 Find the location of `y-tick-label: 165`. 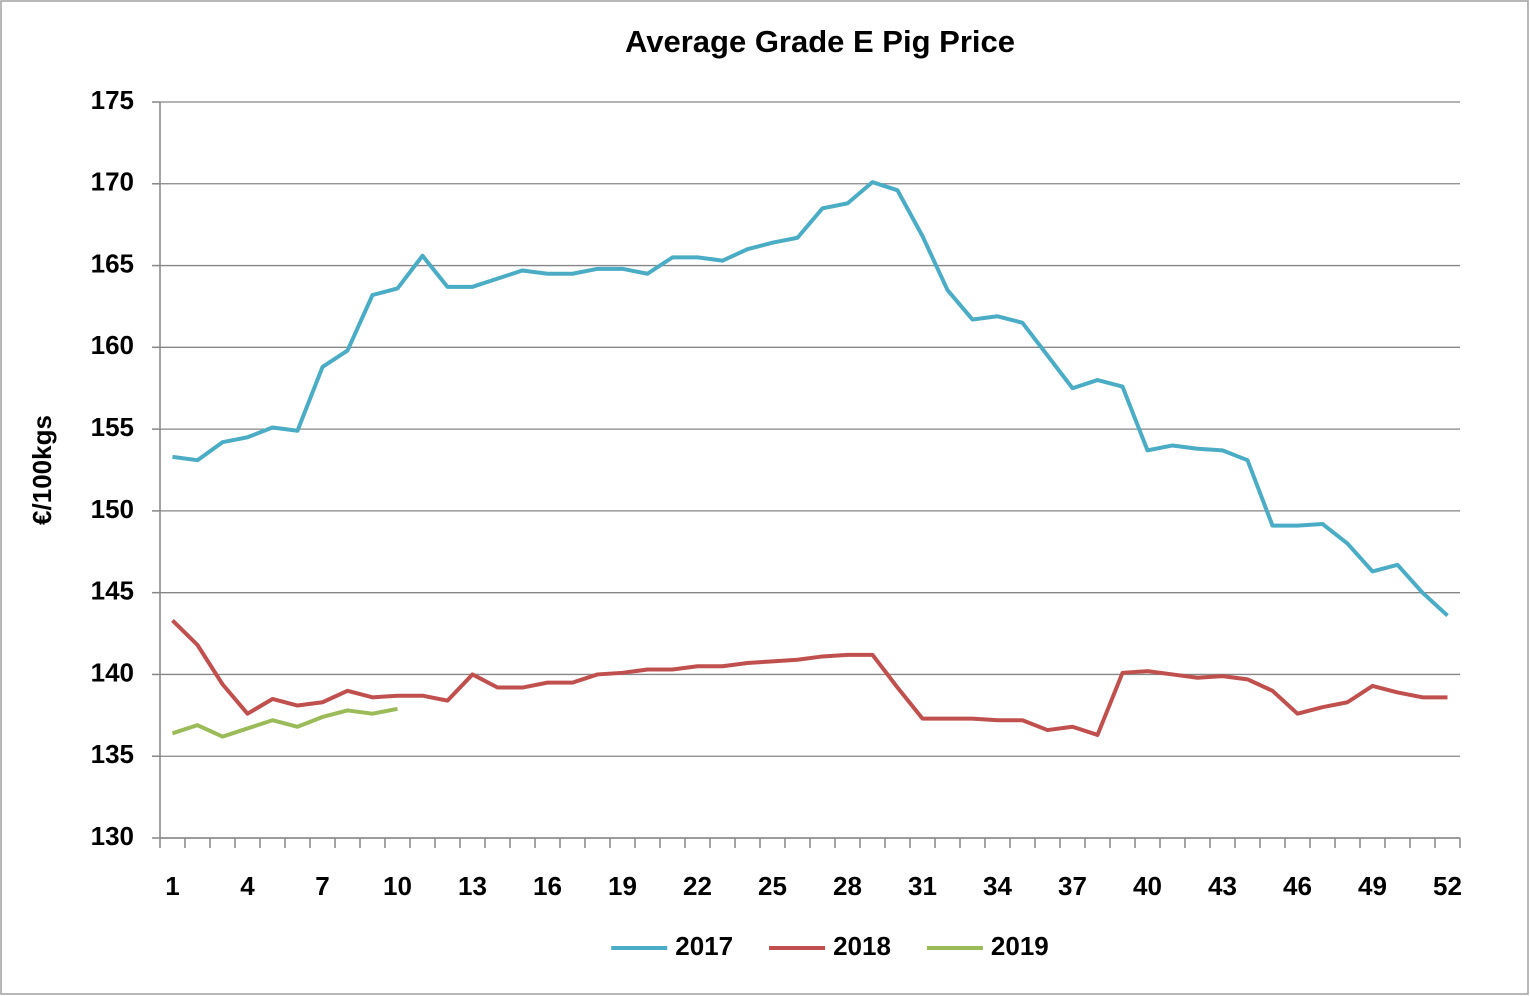

y-tick-label: 165 is located at coordinates (112, 263).